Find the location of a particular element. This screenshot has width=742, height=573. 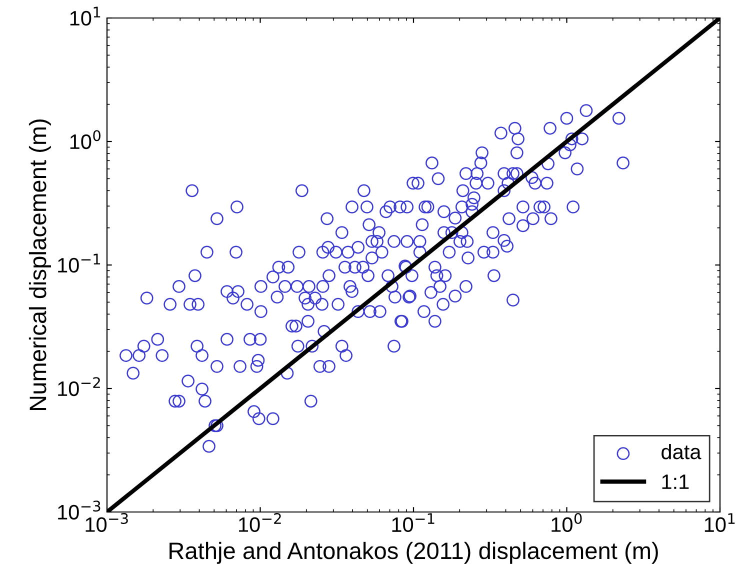

y-axis-title: Numerical displacement (m) is located at coordinates (39, 265).